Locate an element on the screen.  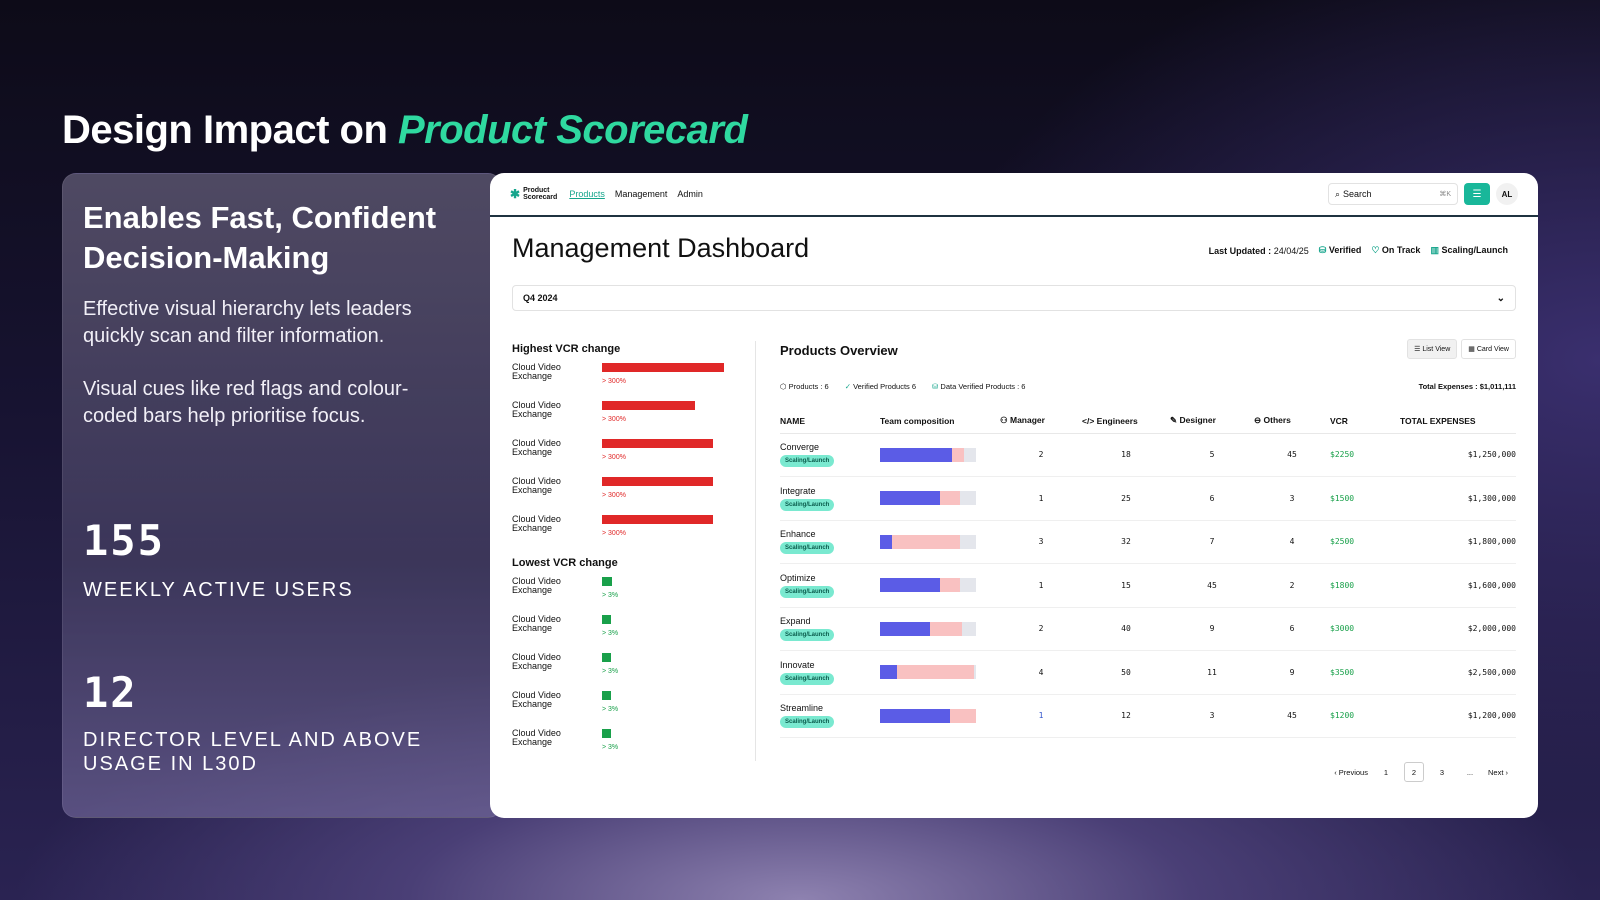
previous-label: Previous is located at coordinates (1353, 772).